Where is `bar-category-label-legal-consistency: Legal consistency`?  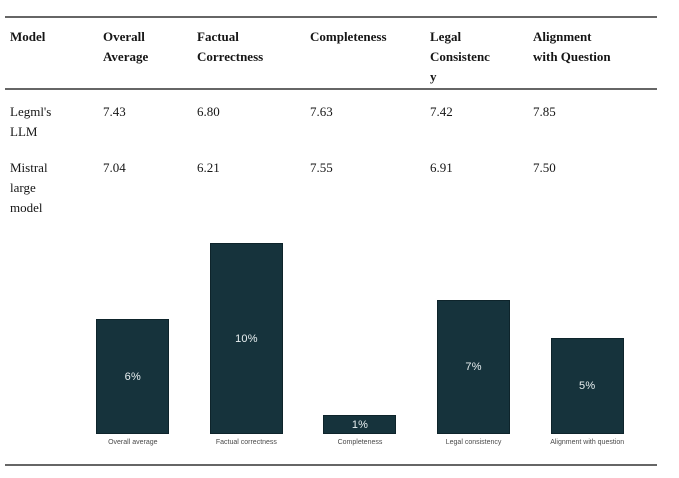 bar-category-label-legal-consistency: Legal consistency is located at coordinates (473, 442).